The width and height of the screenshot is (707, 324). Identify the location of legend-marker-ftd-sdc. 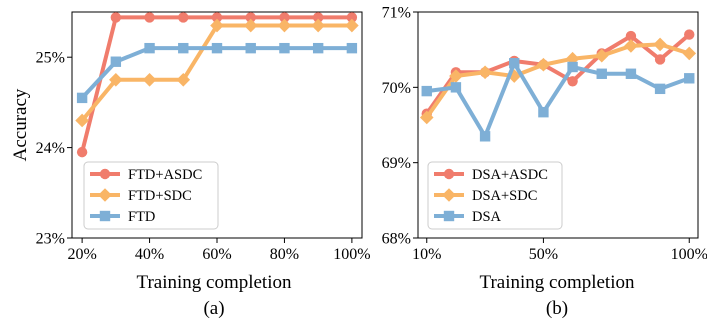
(105, 195).